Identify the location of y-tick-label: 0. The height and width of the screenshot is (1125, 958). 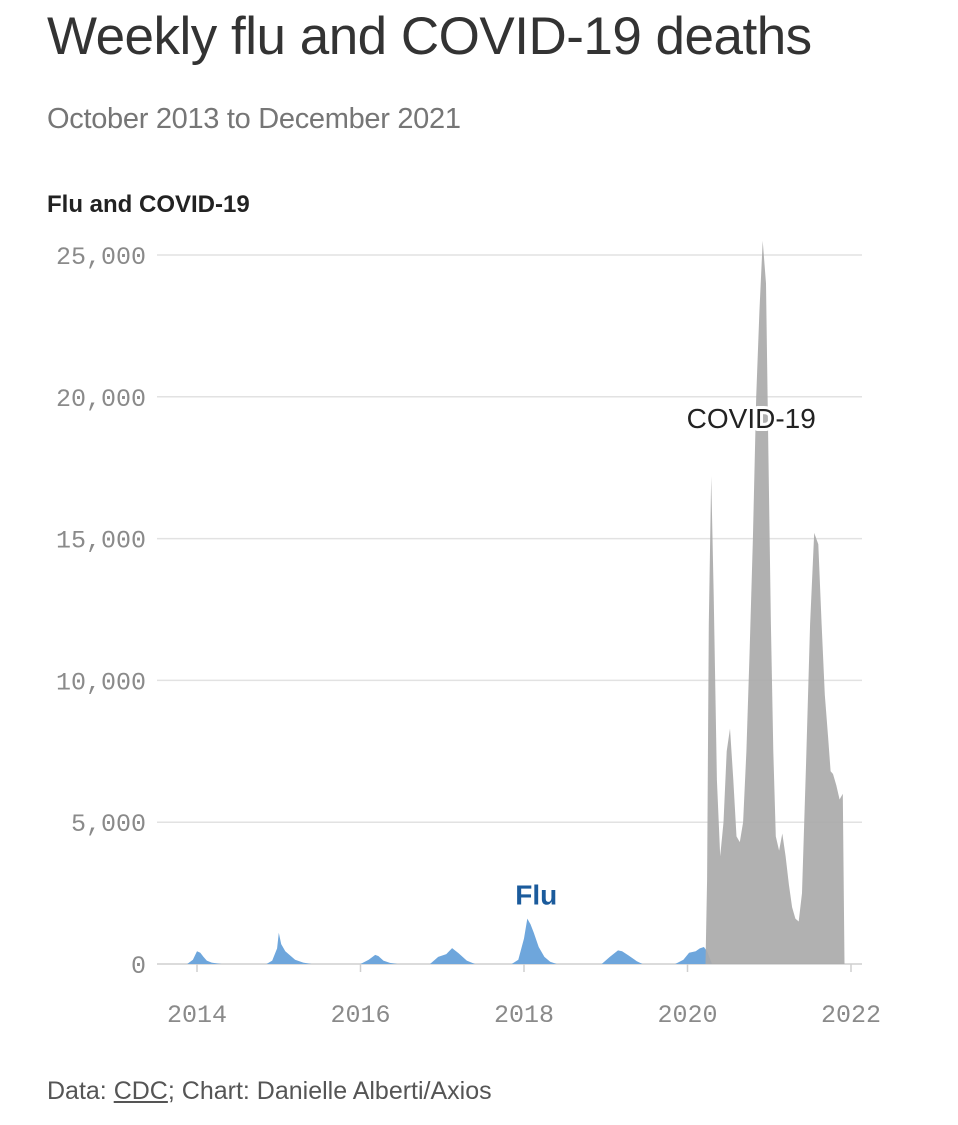
(138, 966).